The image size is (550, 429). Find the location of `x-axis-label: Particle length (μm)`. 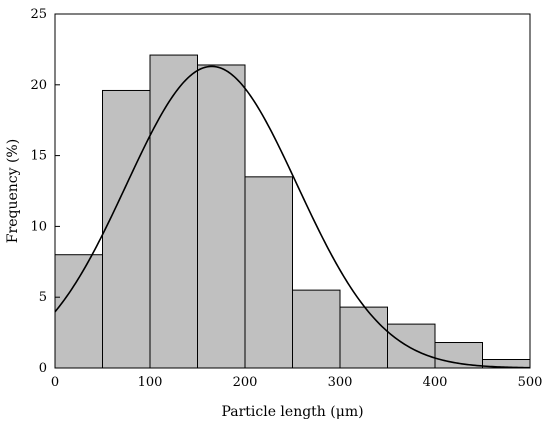

x-axis-label: Particle length (μm) is located at coordinates (292, 412).